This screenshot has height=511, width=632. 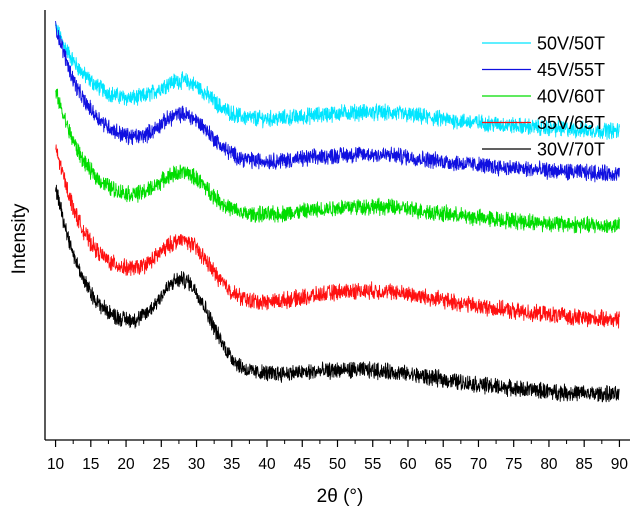 What do you see at coordinates (19, 238) in the screenshot?
I see `y-axis-label: Intensity` at bounding box center [19, 238].